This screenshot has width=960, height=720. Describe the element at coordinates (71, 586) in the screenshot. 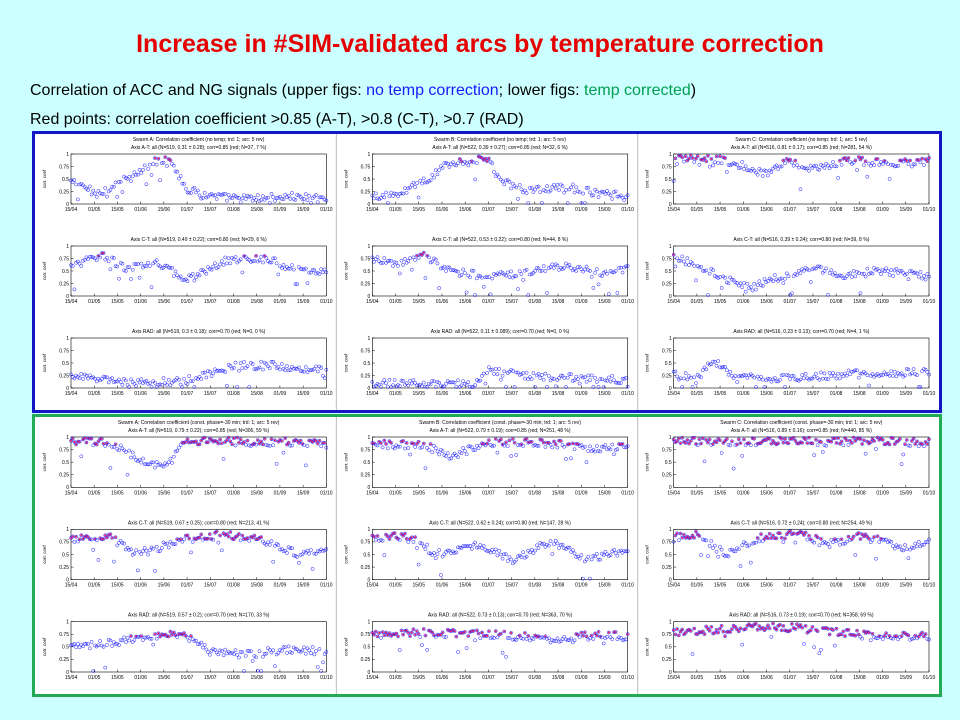

I see `x-tick-label: 15/04` at that location.